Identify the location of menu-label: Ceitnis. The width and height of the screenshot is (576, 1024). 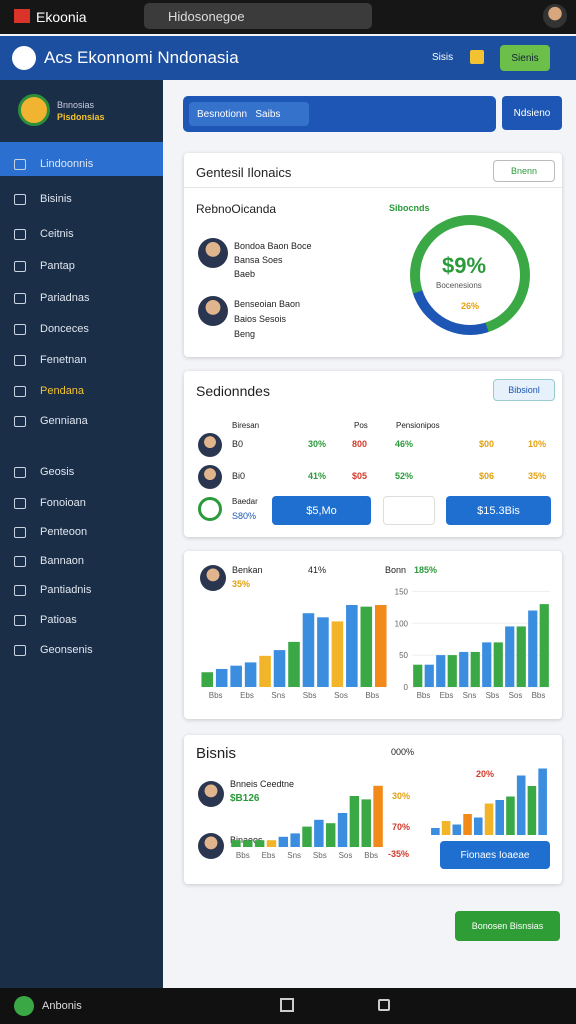
(57, 234).